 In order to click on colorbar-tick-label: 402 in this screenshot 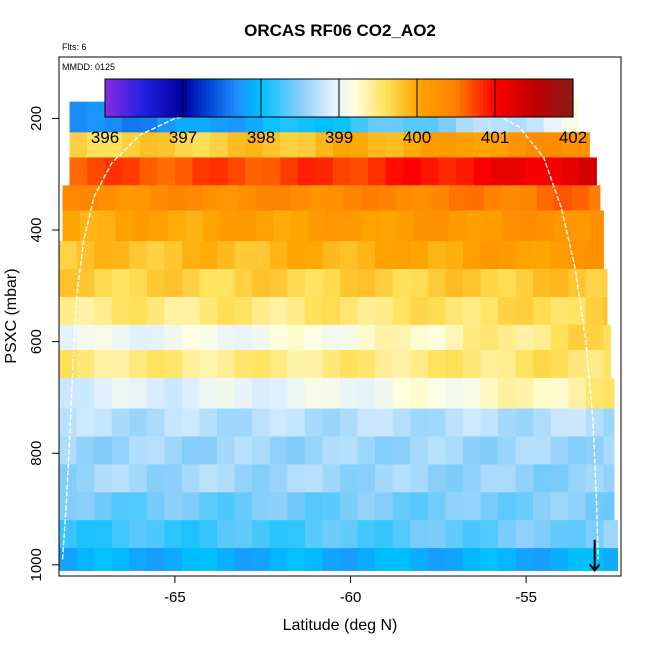, I will do `click(573, 137)`.